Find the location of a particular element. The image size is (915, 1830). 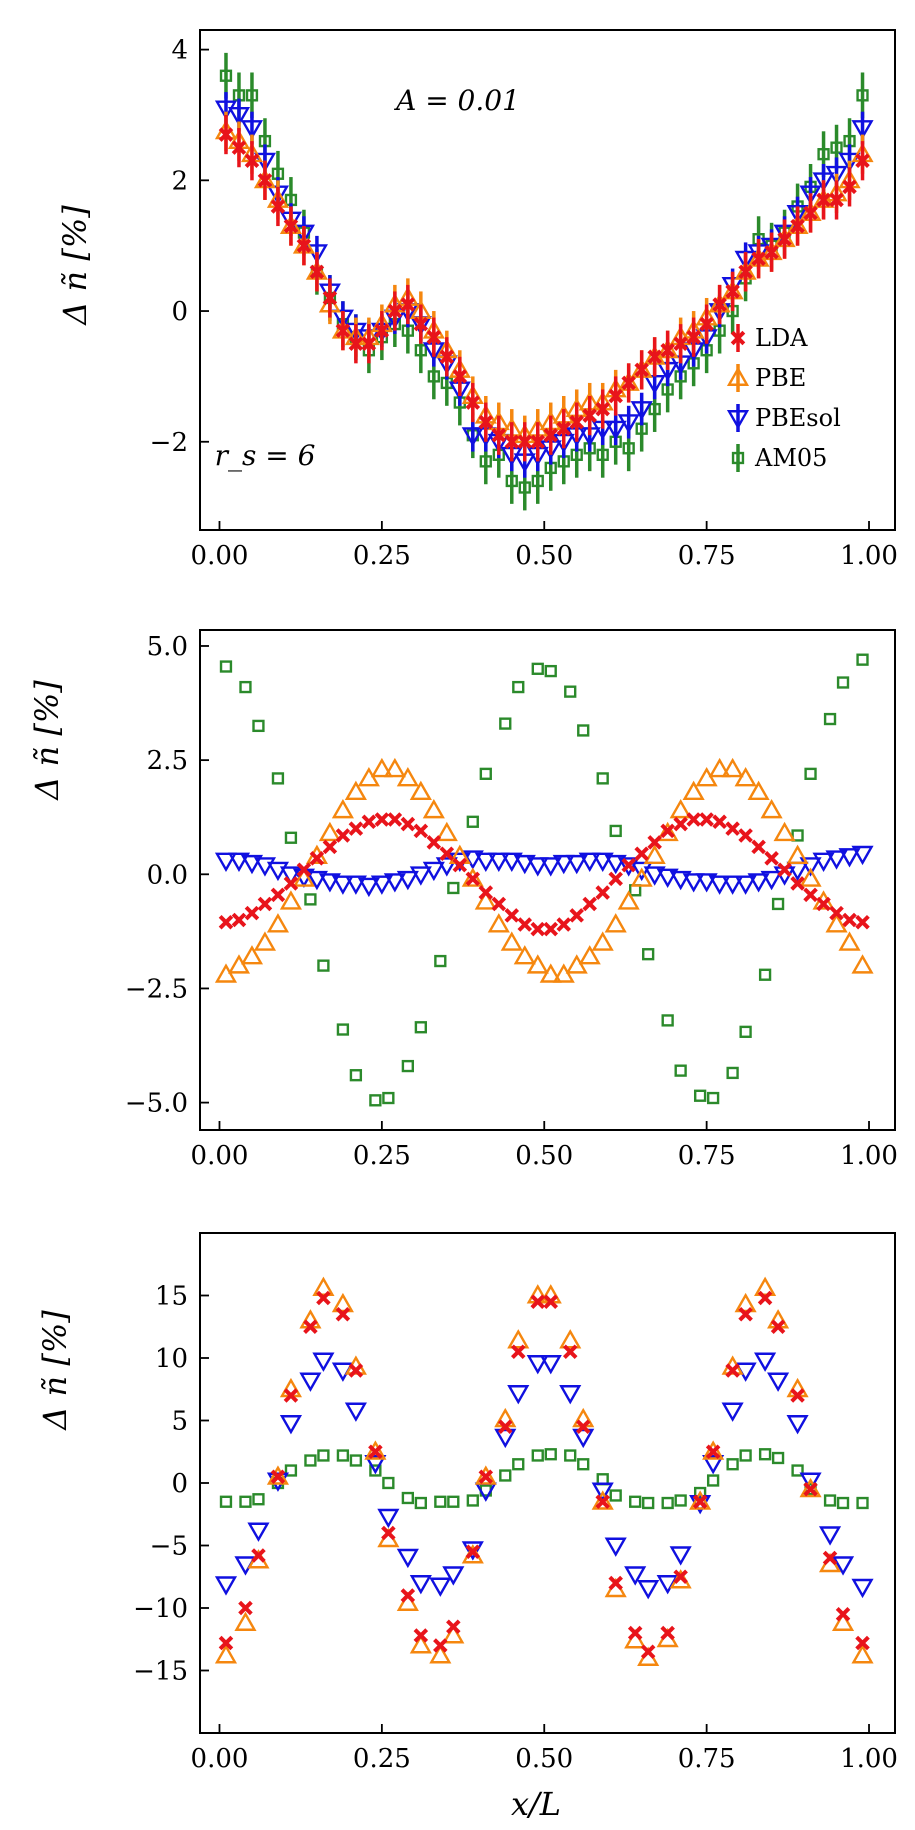

legend-pbe-marker is located at coordinates (738, 376).